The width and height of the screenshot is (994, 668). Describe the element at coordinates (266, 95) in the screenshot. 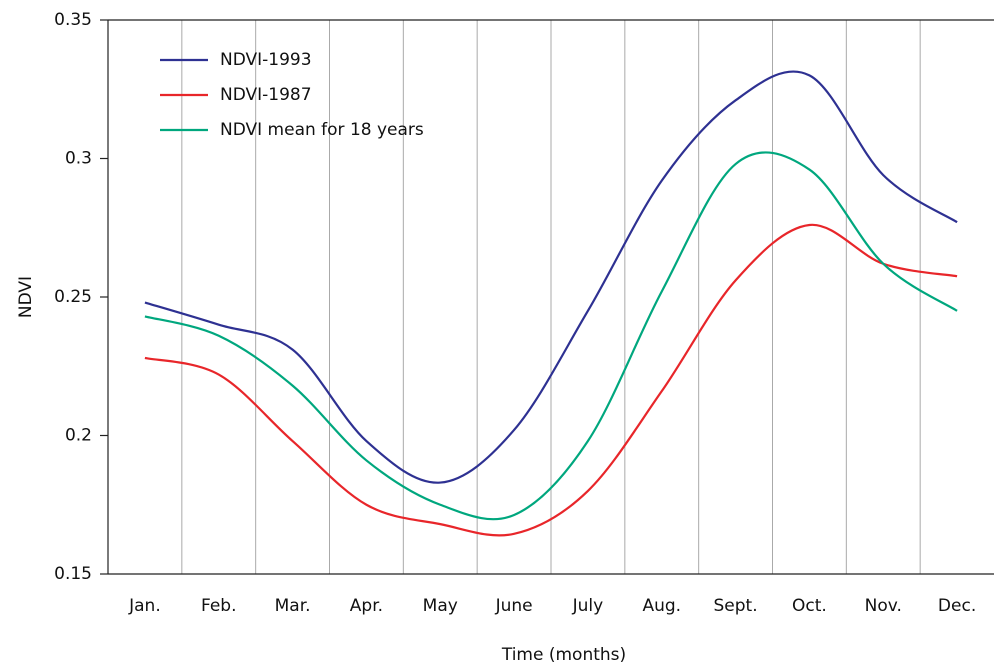

I see `legend-label: NDVI-1987` at that location.